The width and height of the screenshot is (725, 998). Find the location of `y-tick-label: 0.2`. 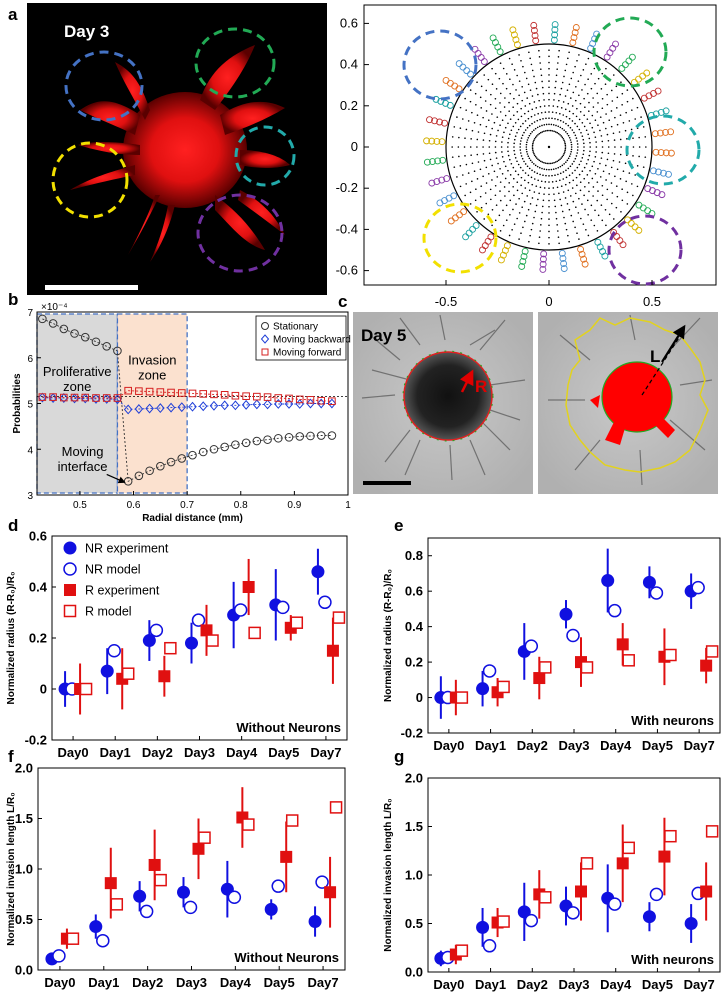

y-tick-label: 0.2 is located at coordinates (414, 662).